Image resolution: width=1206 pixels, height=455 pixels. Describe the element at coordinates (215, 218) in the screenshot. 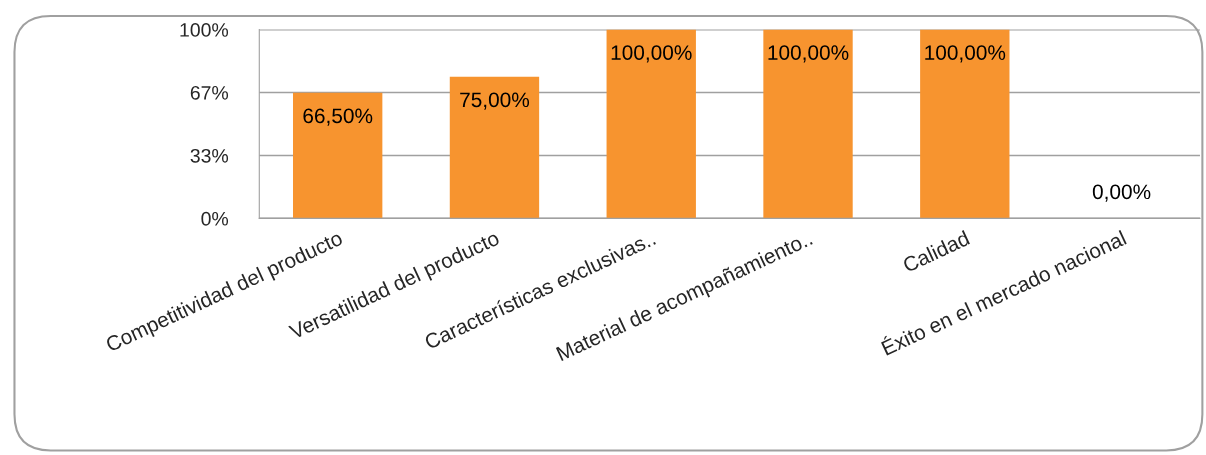

I see `y-tick-label: 0%` at that location.